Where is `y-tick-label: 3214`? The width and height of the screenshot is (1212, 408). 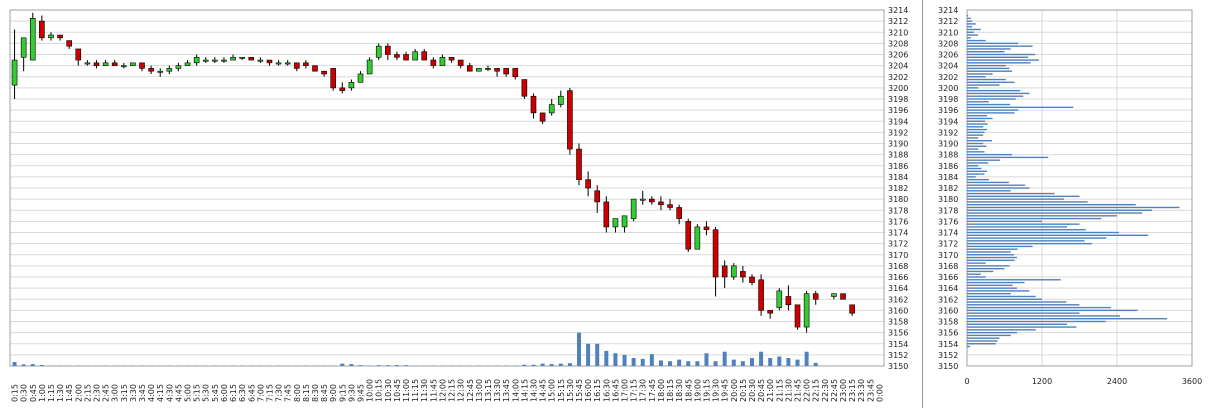 y-tick-label: 3214 is located at coordinates (948, 10).